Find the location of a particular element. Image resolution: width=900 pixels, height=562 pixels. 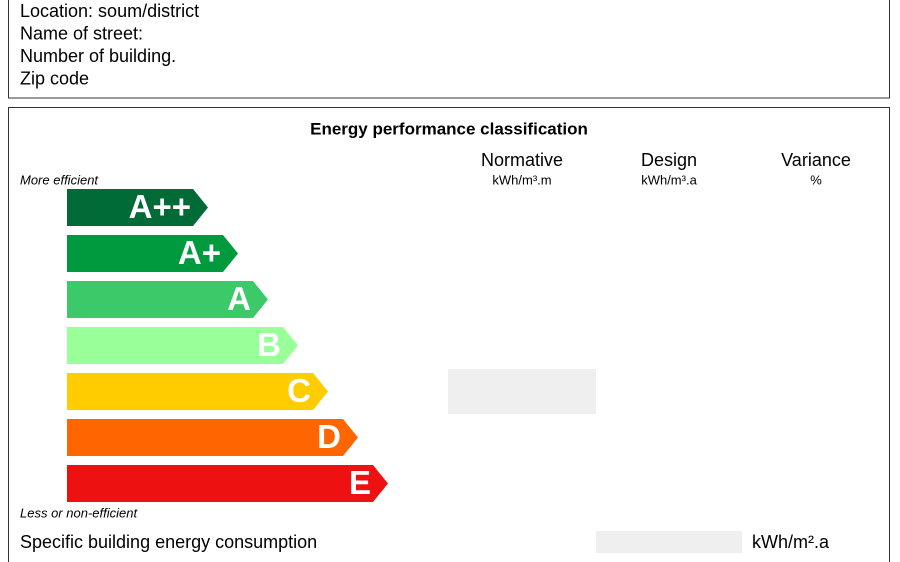

section-title: Energy performance classification is located at coordinates (449, 128).